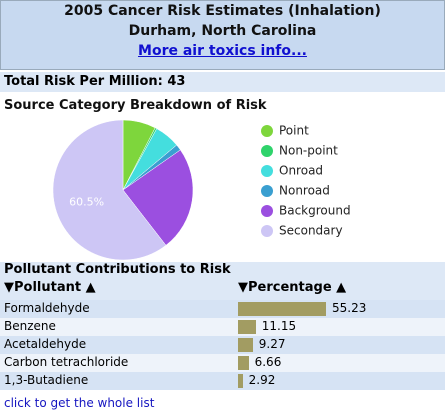 The width and height of the screenshot is (445, 415). What do you see at coordinates (45, 344) in the screenshot?
I see `pollutant-name: Acetaldehyde` at bounding box center [45, 344].